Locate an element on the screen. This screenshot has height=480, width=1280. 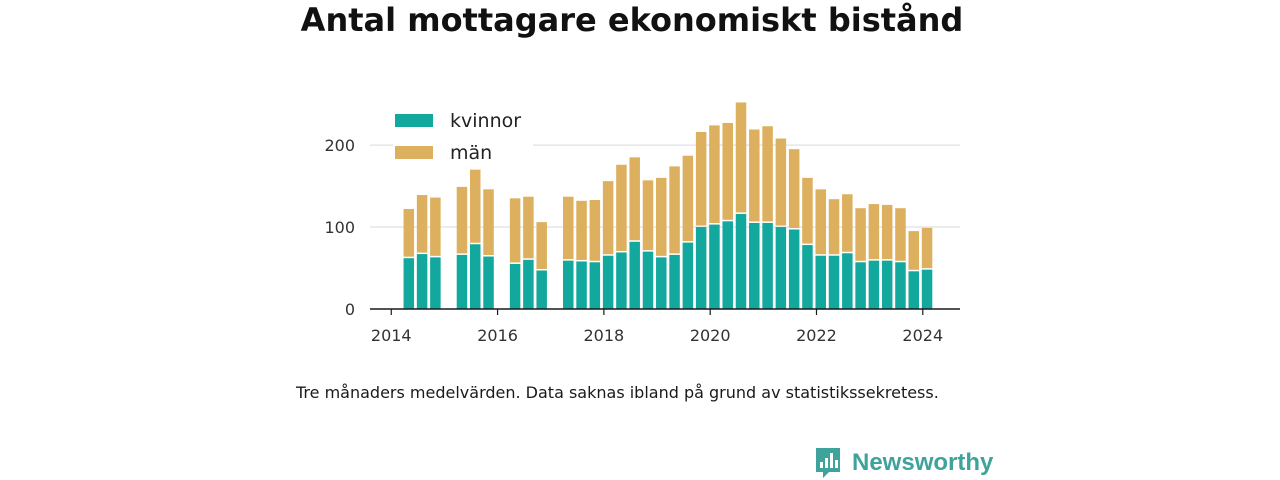
y-axis-ticks: 0 100 200 is located at coordinates (339, 227).